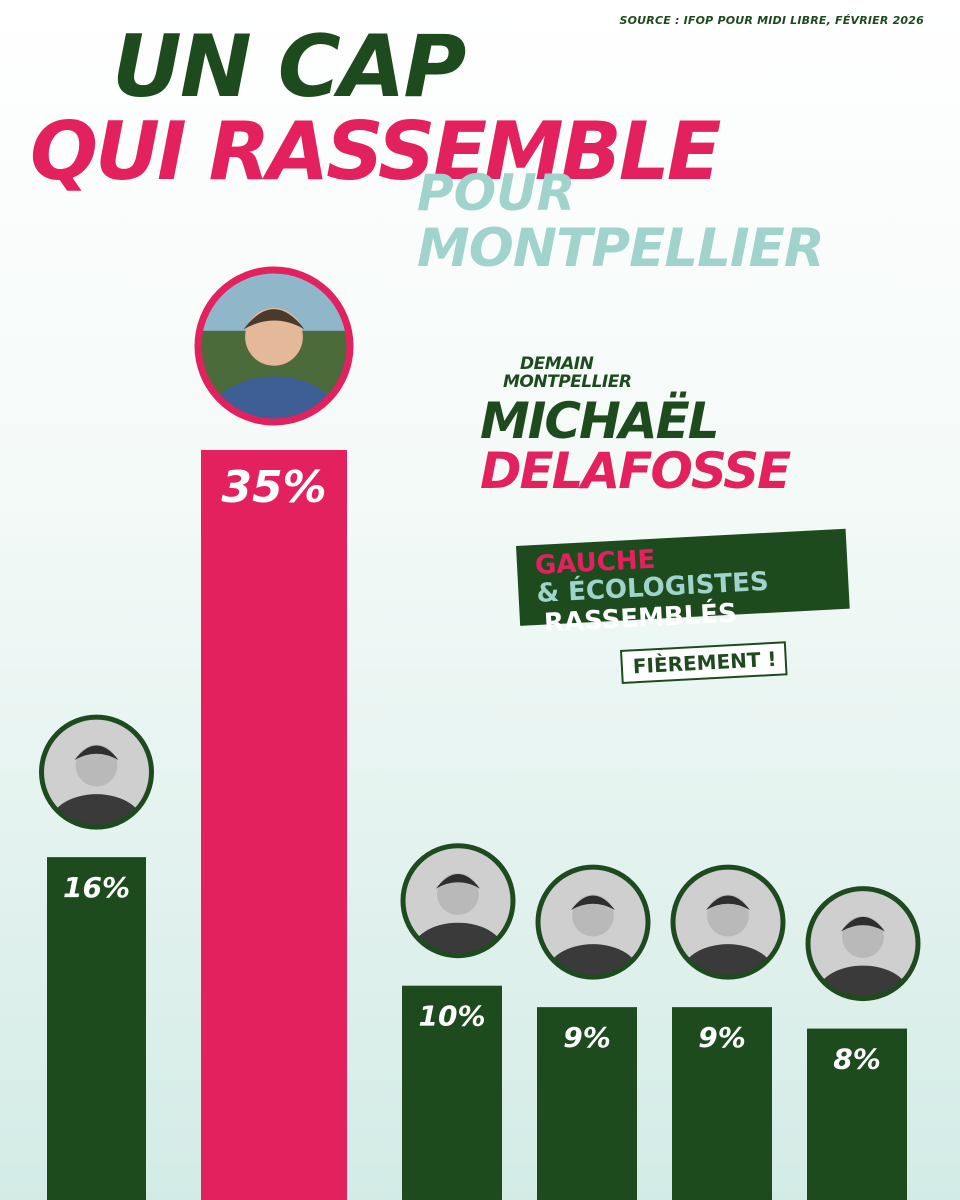  Describe the element at coordinates (567, 382) in the screenshot. I see `slogan-montpellier: MONTPELLIER` at that location.